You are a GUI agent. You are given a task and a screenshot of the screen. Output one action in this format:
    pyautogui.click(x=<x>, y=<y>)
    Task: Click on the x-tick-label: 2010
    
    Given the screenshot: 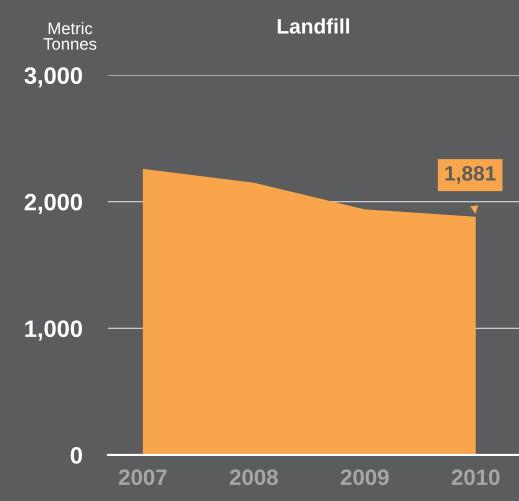 What is the action you would take?
    pyautogui.click(x=476, y=477)
    